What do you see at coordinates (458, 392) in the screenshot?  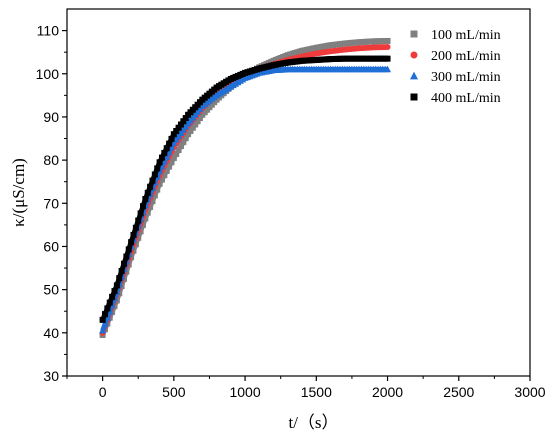 I see `x-tick-label: 2500` at bounding box center [458, 392].